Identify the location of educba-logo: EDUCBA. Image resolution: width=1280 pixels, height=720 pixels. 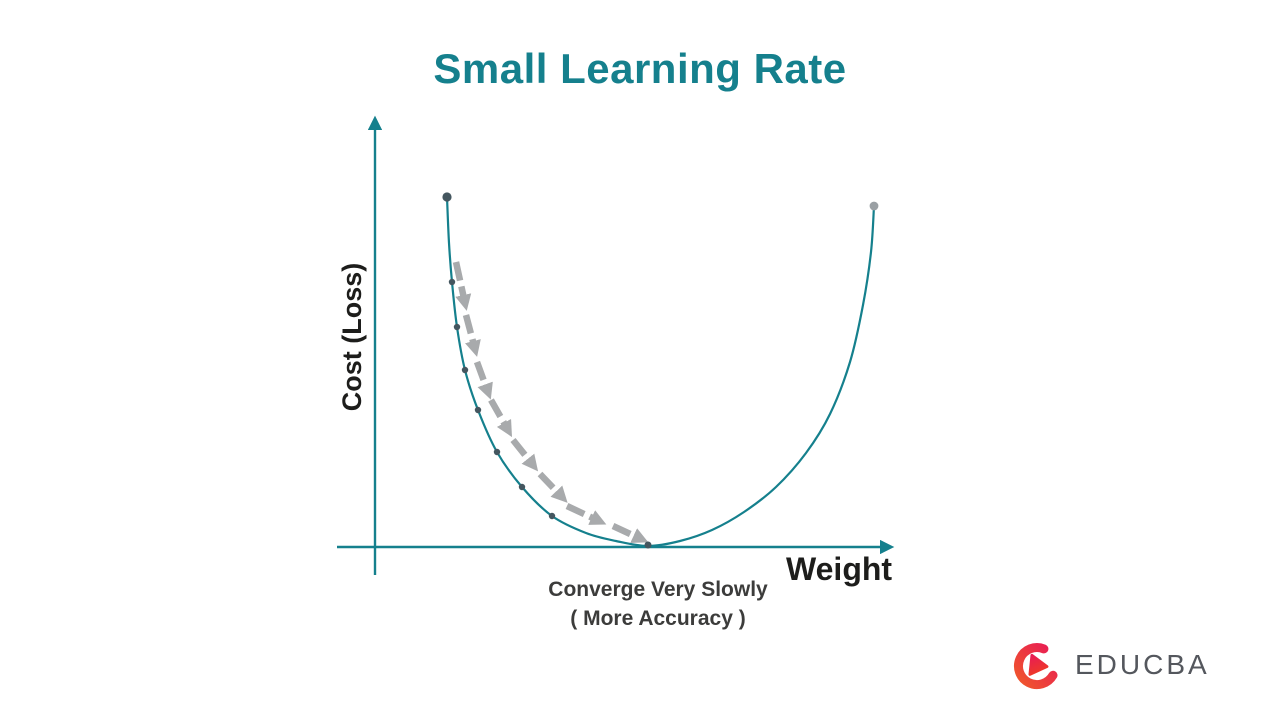
(1111, 665).